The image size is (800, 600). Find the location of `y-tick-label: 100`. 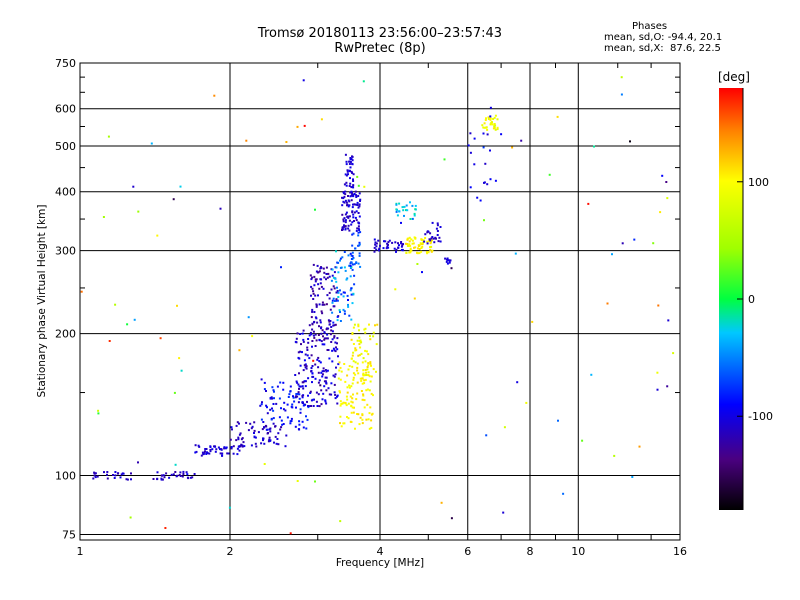

y-tick-label: 100 is located at coordinates (65, 476).